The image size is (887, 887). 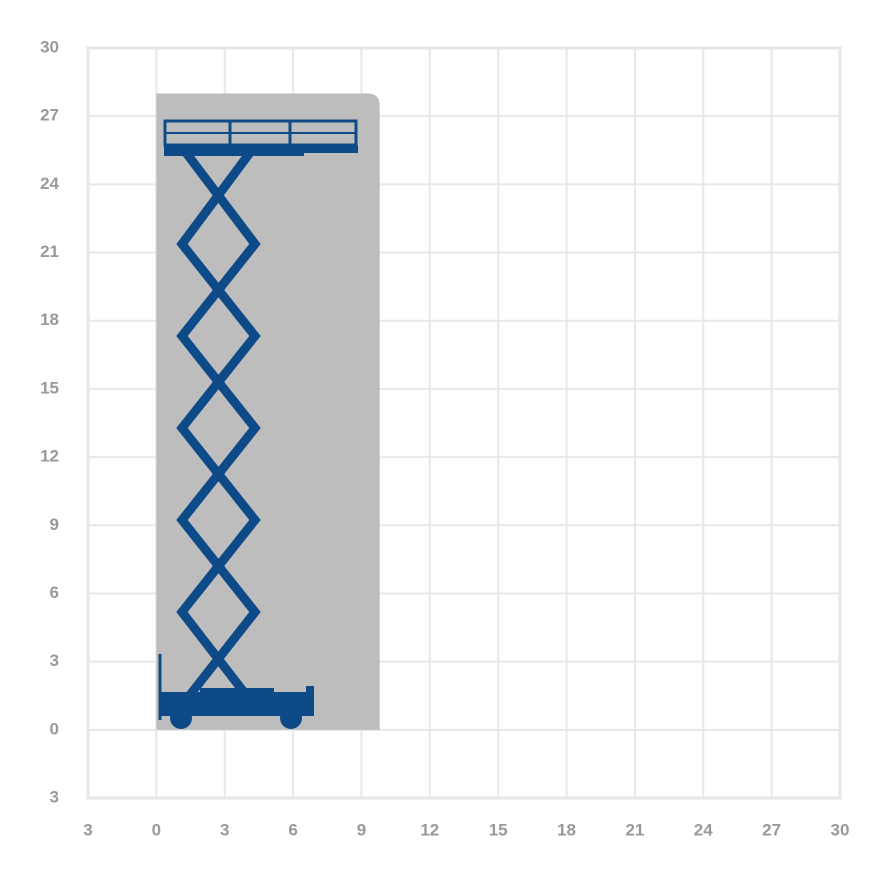 I want to click on x-tick-label: 9, so click(x=361, y=829).